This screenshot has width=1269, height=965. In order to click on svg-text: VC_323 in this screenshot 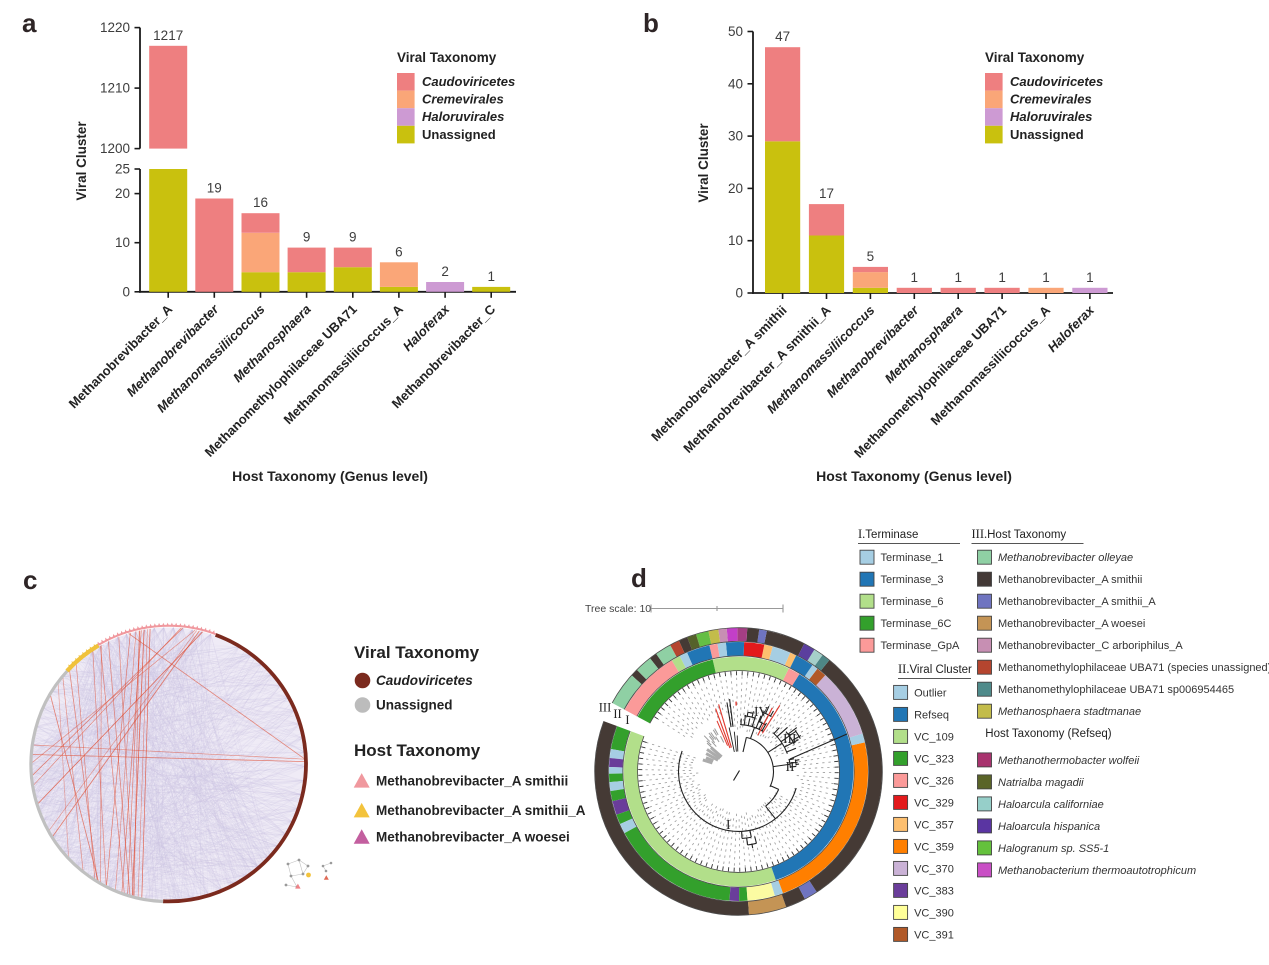, I will do `click(934, 759)`.